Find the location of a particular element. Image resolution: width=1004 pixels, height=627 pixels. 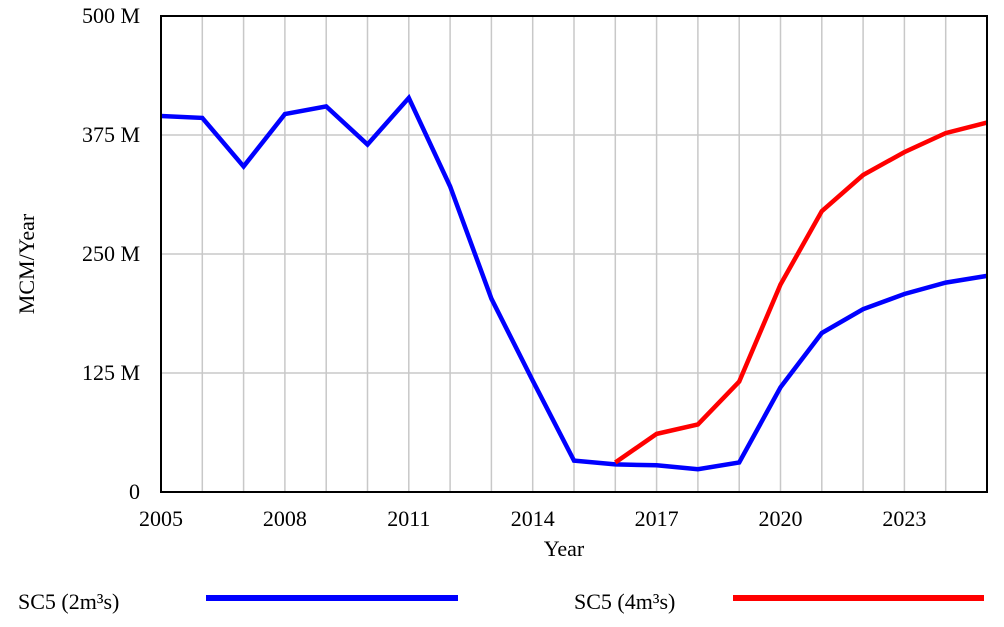

y-axis-title: MCM/Year is located at coordinates (26, 263).